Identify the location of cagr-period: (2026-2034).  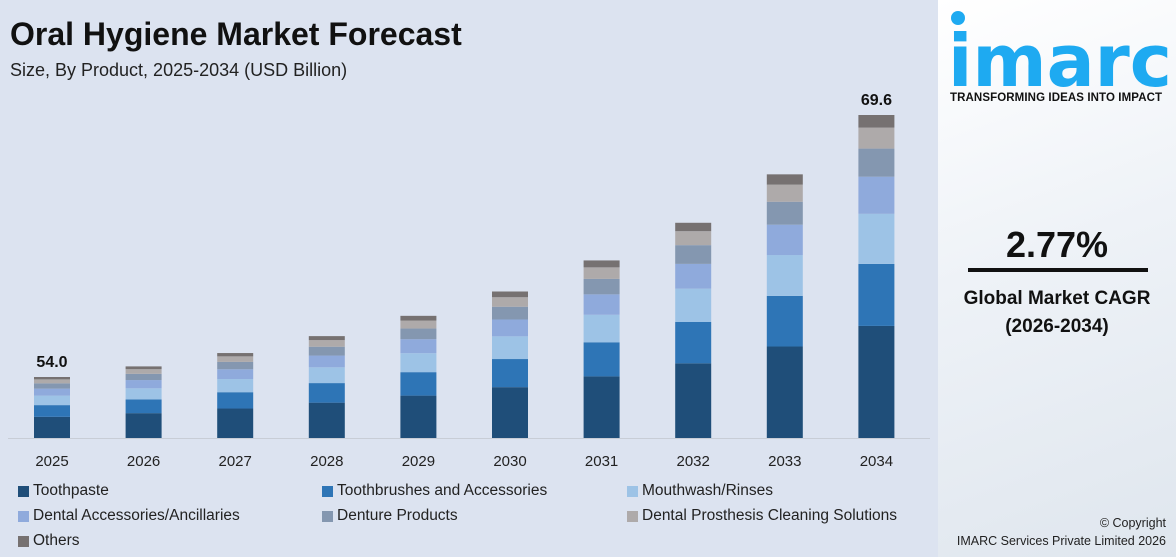
(1057, 326).